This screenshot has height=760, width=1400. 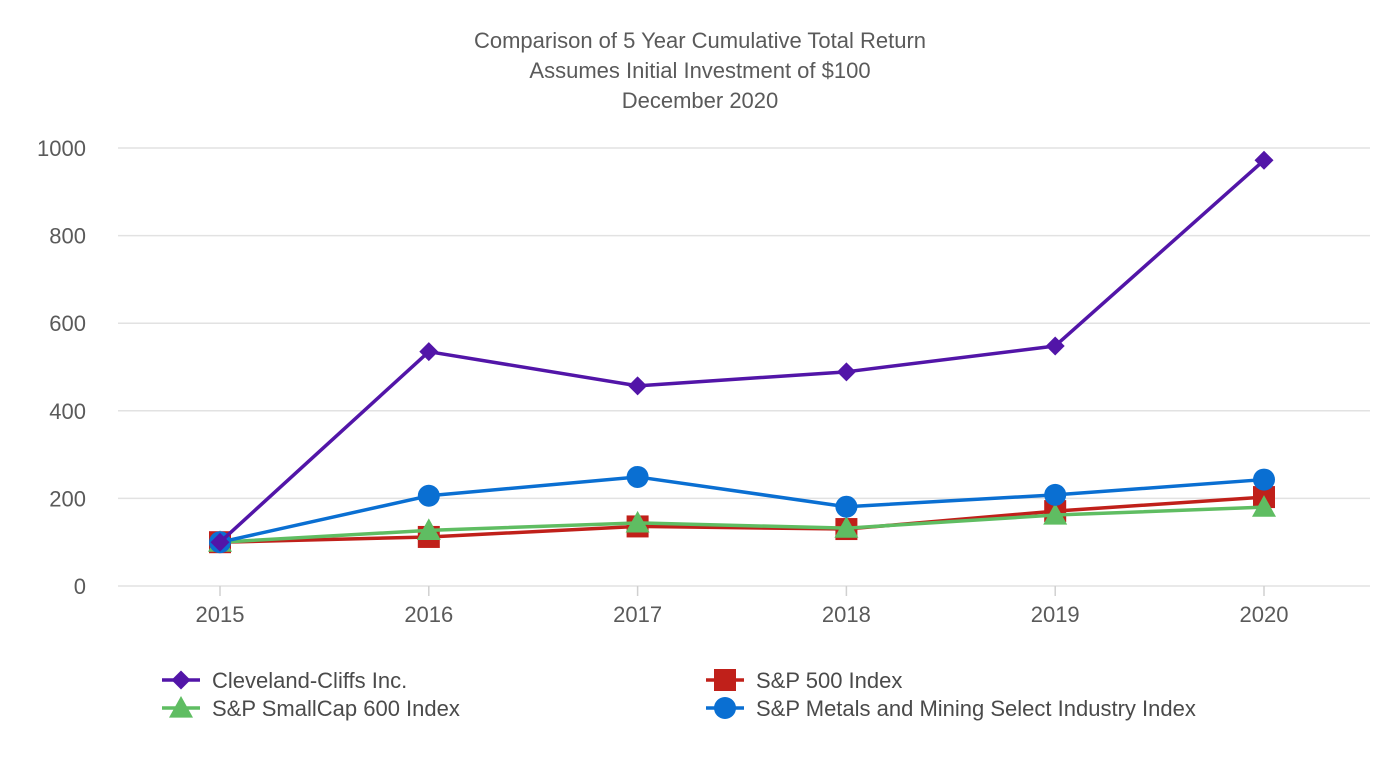 I want to click on legend-marker-circle-icon, so click(x=725, y=708).